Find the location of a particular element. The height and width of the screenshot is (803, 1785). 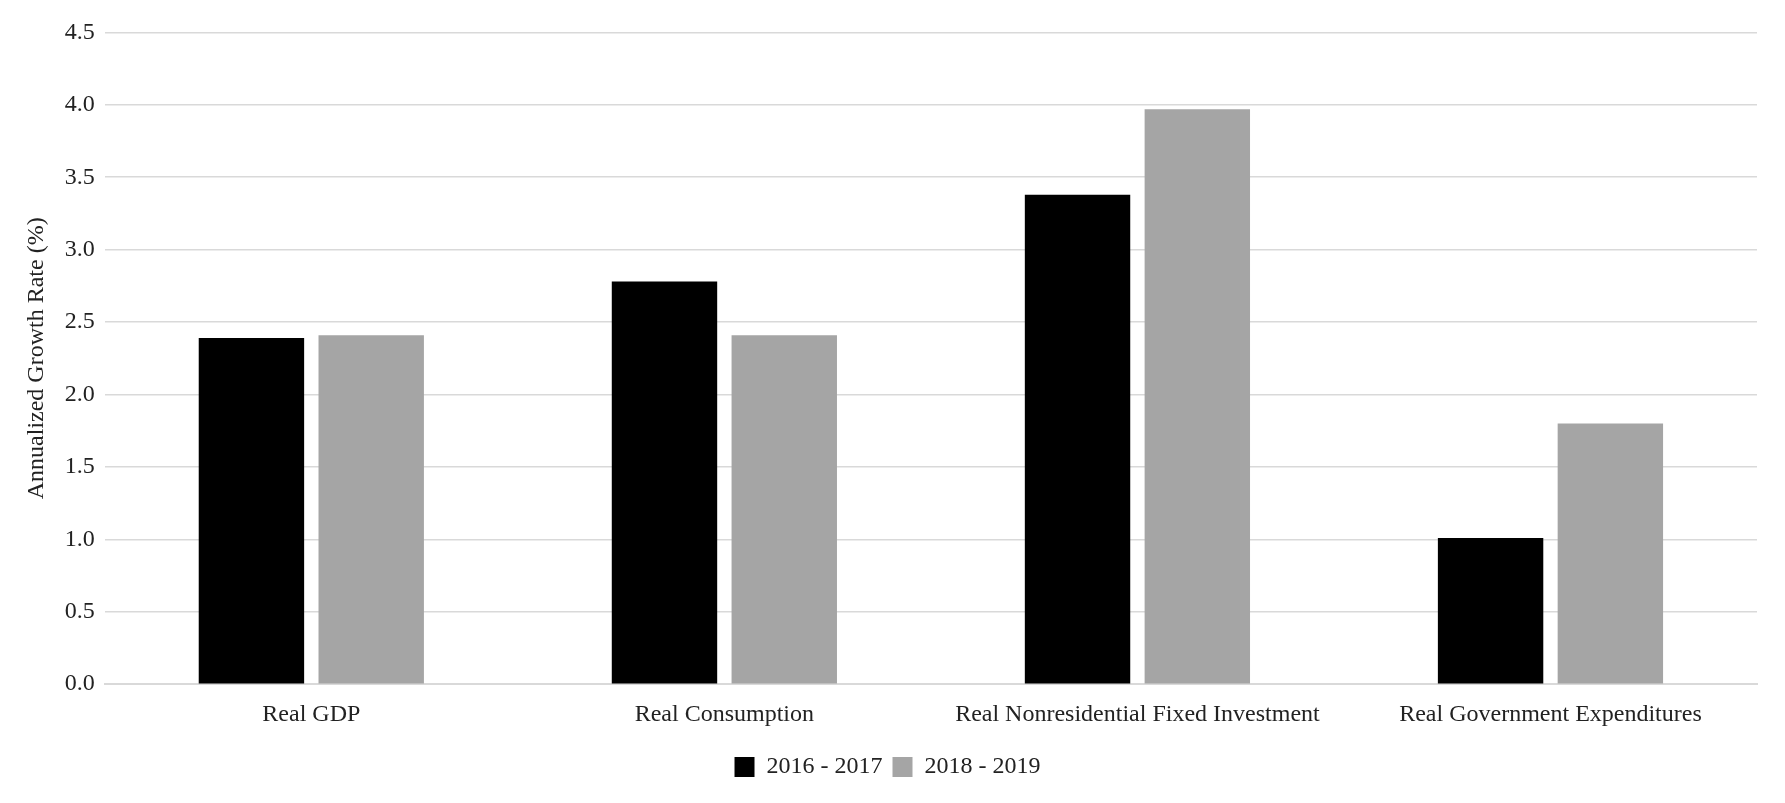

y-tick-label: 3.0 is located at coordinates (79, 247).